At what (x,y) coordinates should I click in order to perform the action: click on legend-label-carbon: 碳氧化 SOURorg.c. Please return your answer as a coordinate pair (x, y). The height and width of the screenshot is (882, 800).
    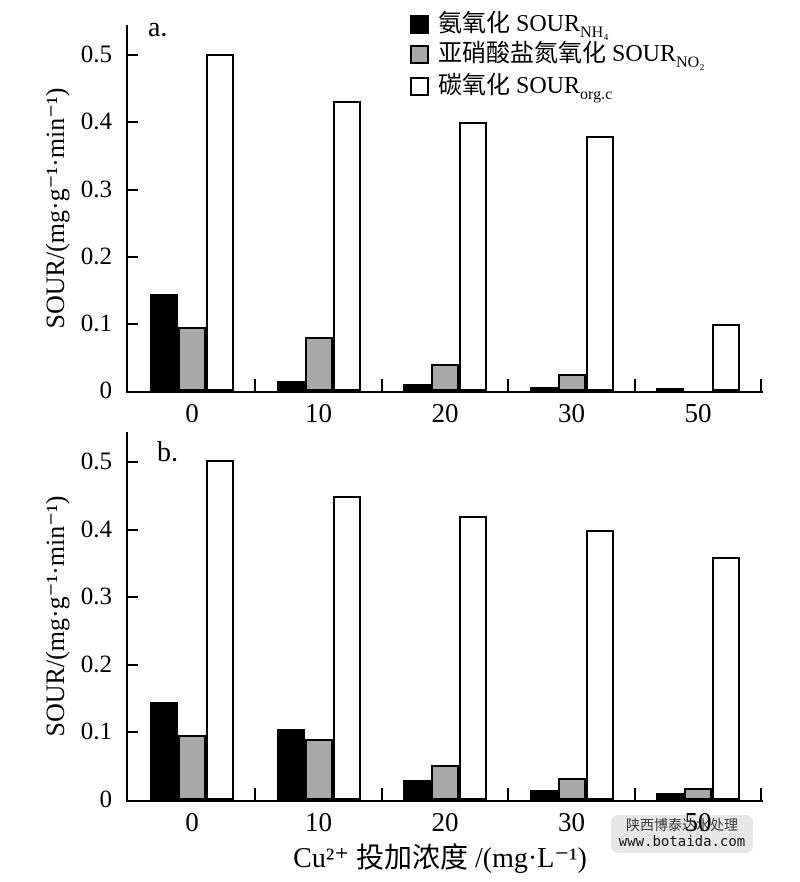
    Looking at the image, I should click on (525, 88).